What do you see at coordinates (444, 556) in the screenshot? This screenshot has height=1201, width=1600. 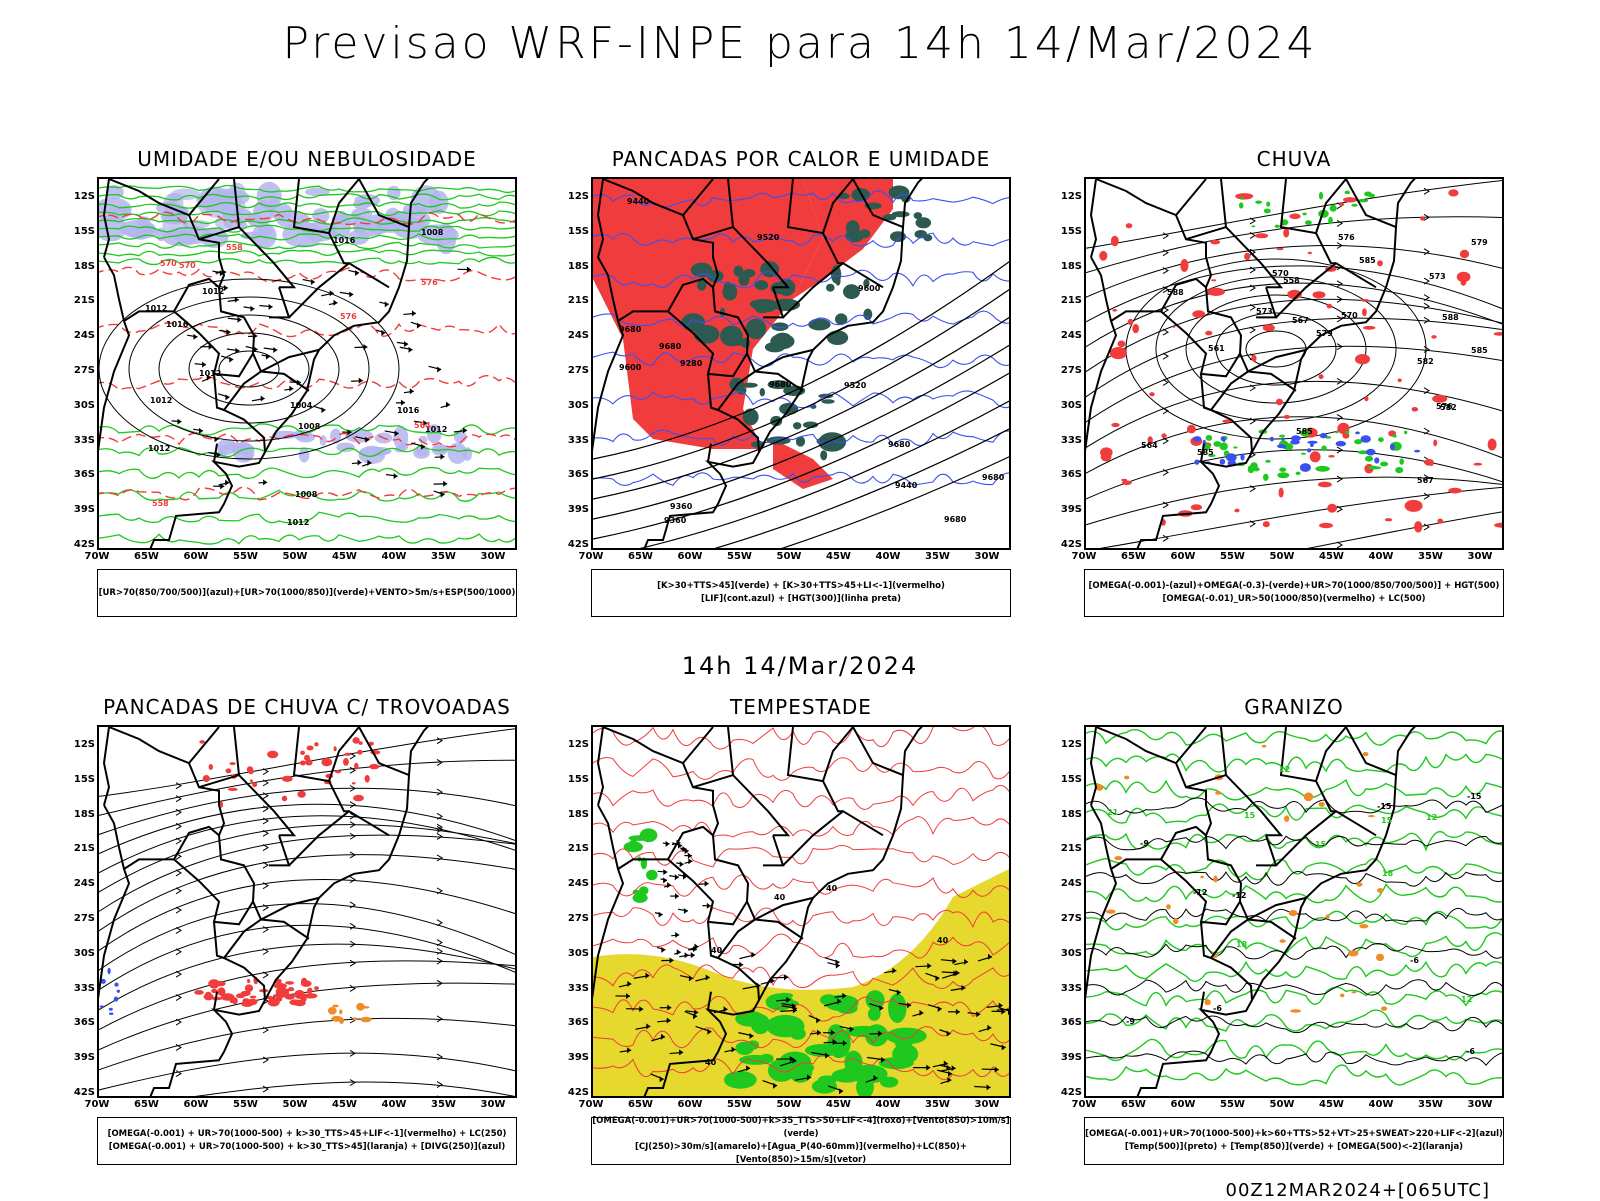 I see `lon-label: 35W` at bounding box center [444, 556].